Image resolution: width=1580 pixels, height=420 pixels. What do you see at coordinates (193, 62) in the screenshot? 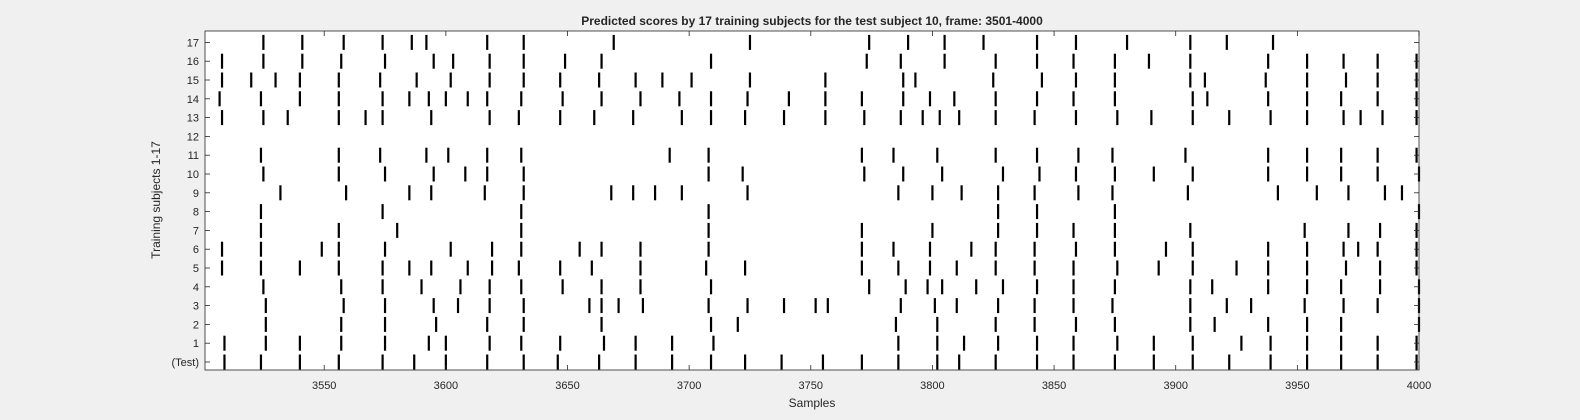
I see `y-tick-label: 16` at bounding box center [193, 62].